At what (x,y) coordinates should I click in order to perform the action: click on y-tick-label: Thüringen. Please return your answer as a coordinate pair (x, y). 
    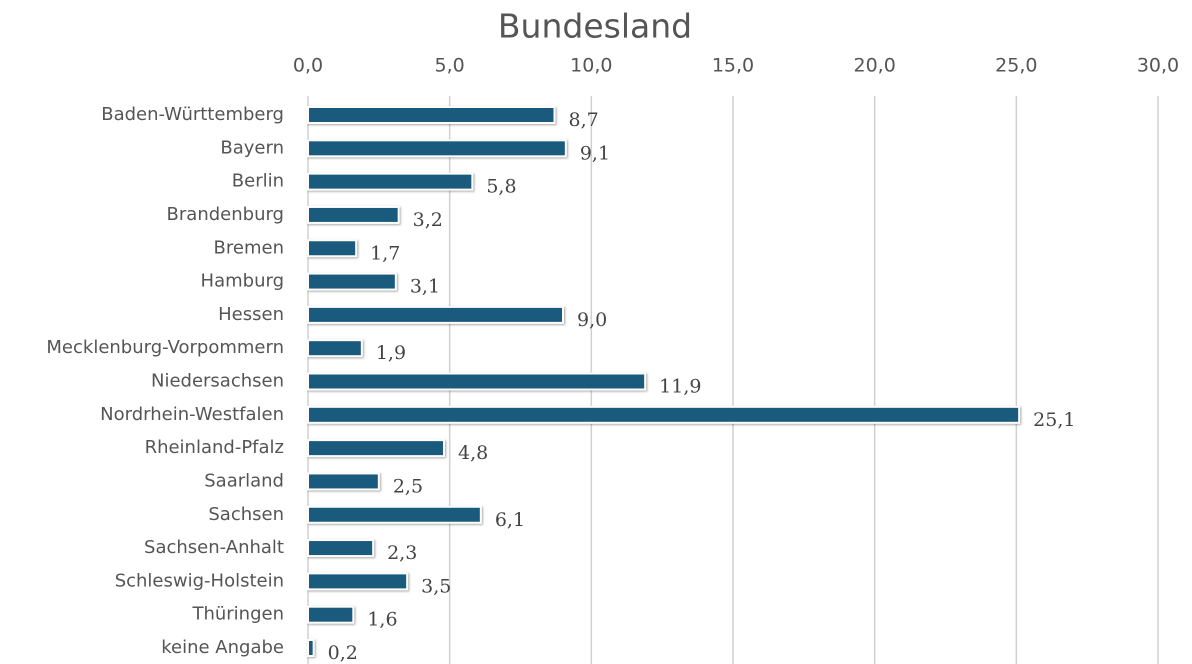
    Looking at the image, I should click on (237, 614).